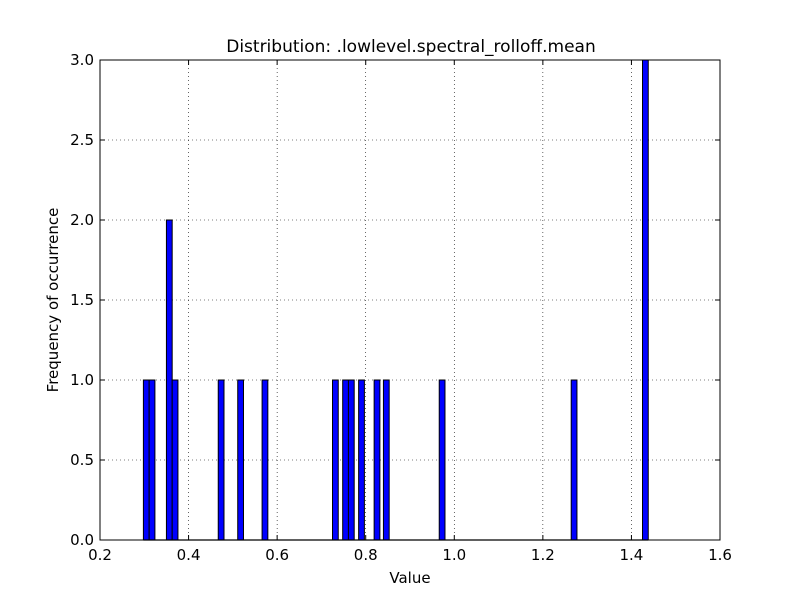 This screenshot has width=800, height=600. What do you see at coordinates (543, 555) in the screenshot?
I see `x-tick-label: 1.2` at bounding box center [543, 555].